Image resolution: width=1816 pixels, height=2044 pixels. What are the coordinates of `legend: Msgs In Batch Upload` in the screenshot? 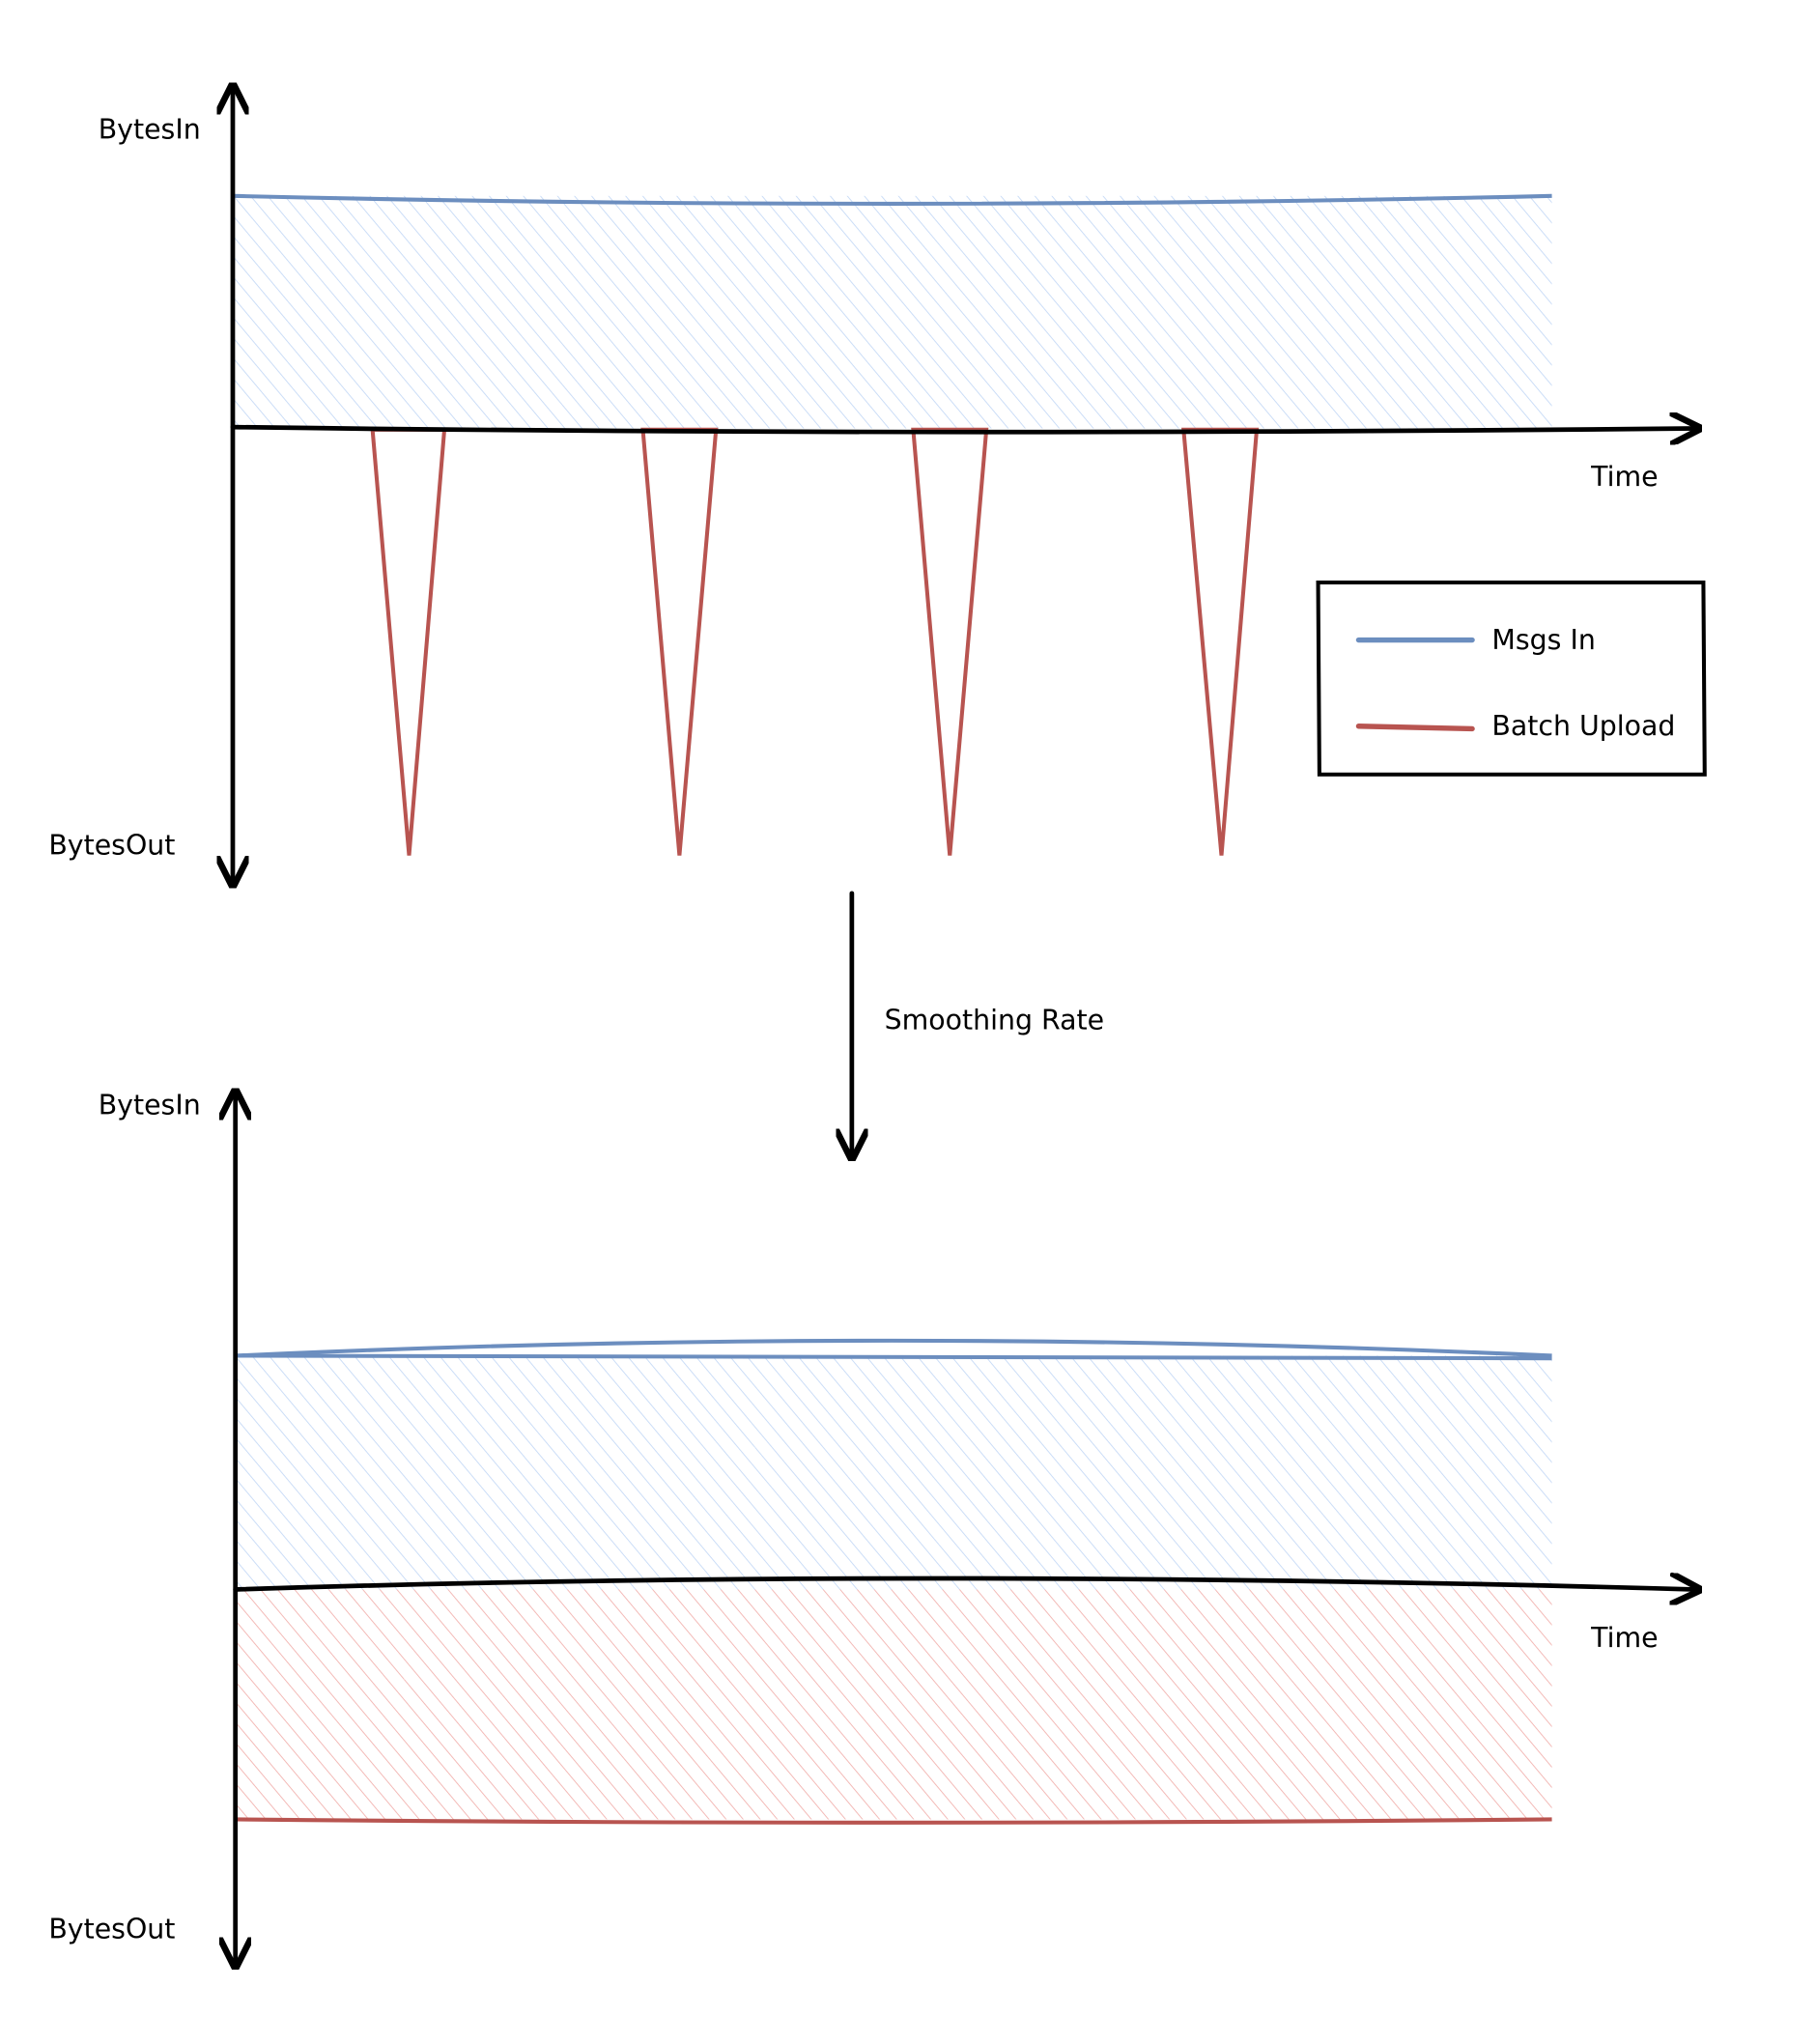 It's located at (1511, 679).